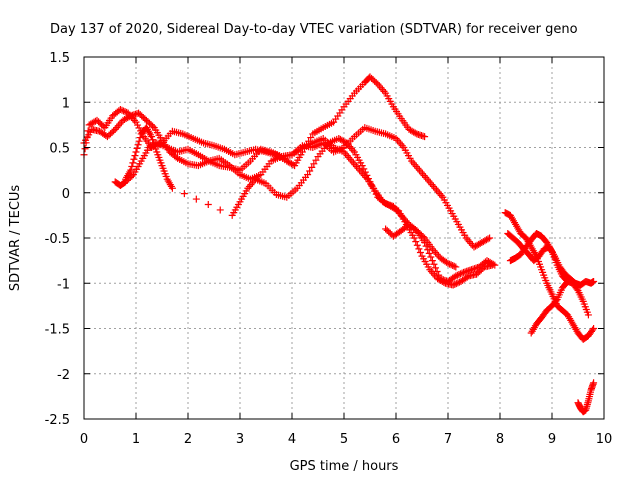 This screenshot has height=485, width=640. Describe the element at coordinates (59, 58) in the screenshot. I see `y-tick-label: 1.5` at that location.